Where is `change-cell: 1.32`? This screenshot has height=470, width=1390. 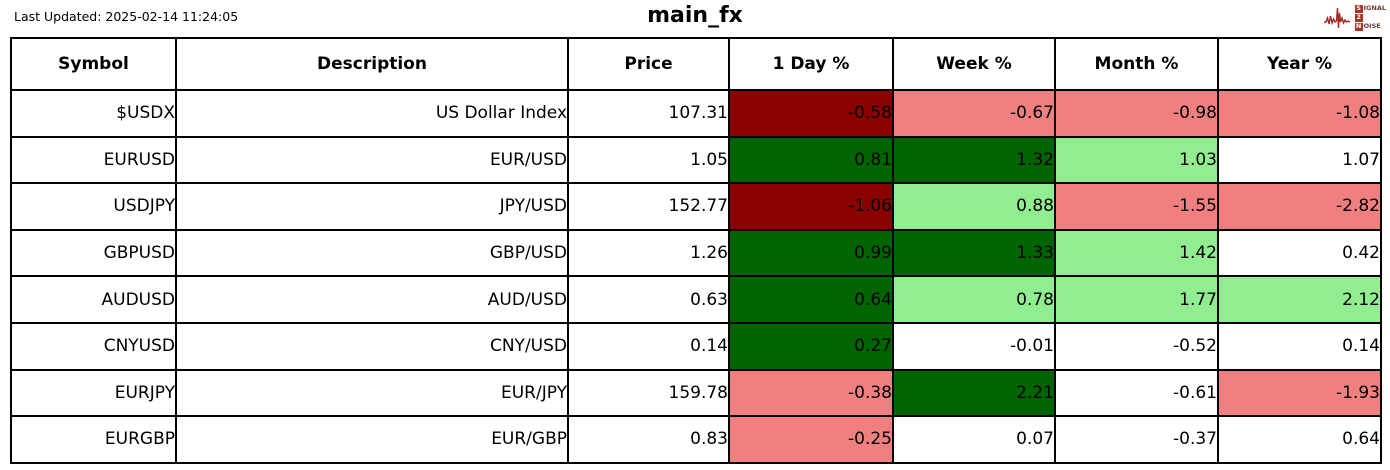 change-cell: 1.32 is located at coordinates (974, 160).